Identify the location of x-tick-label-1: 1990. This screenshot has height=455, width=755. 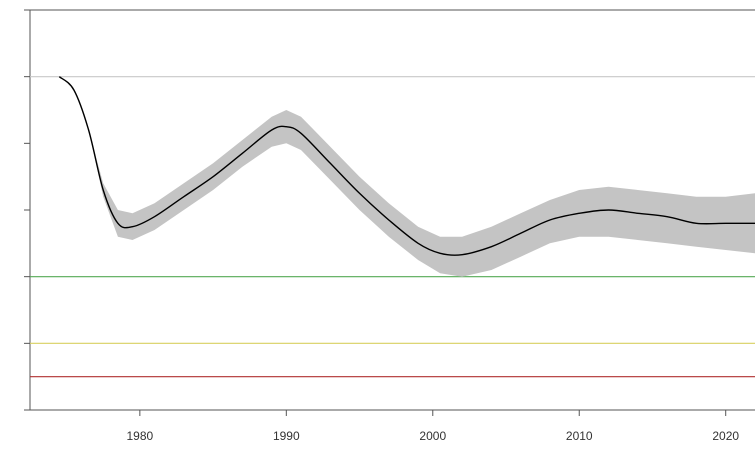
(286, 436).